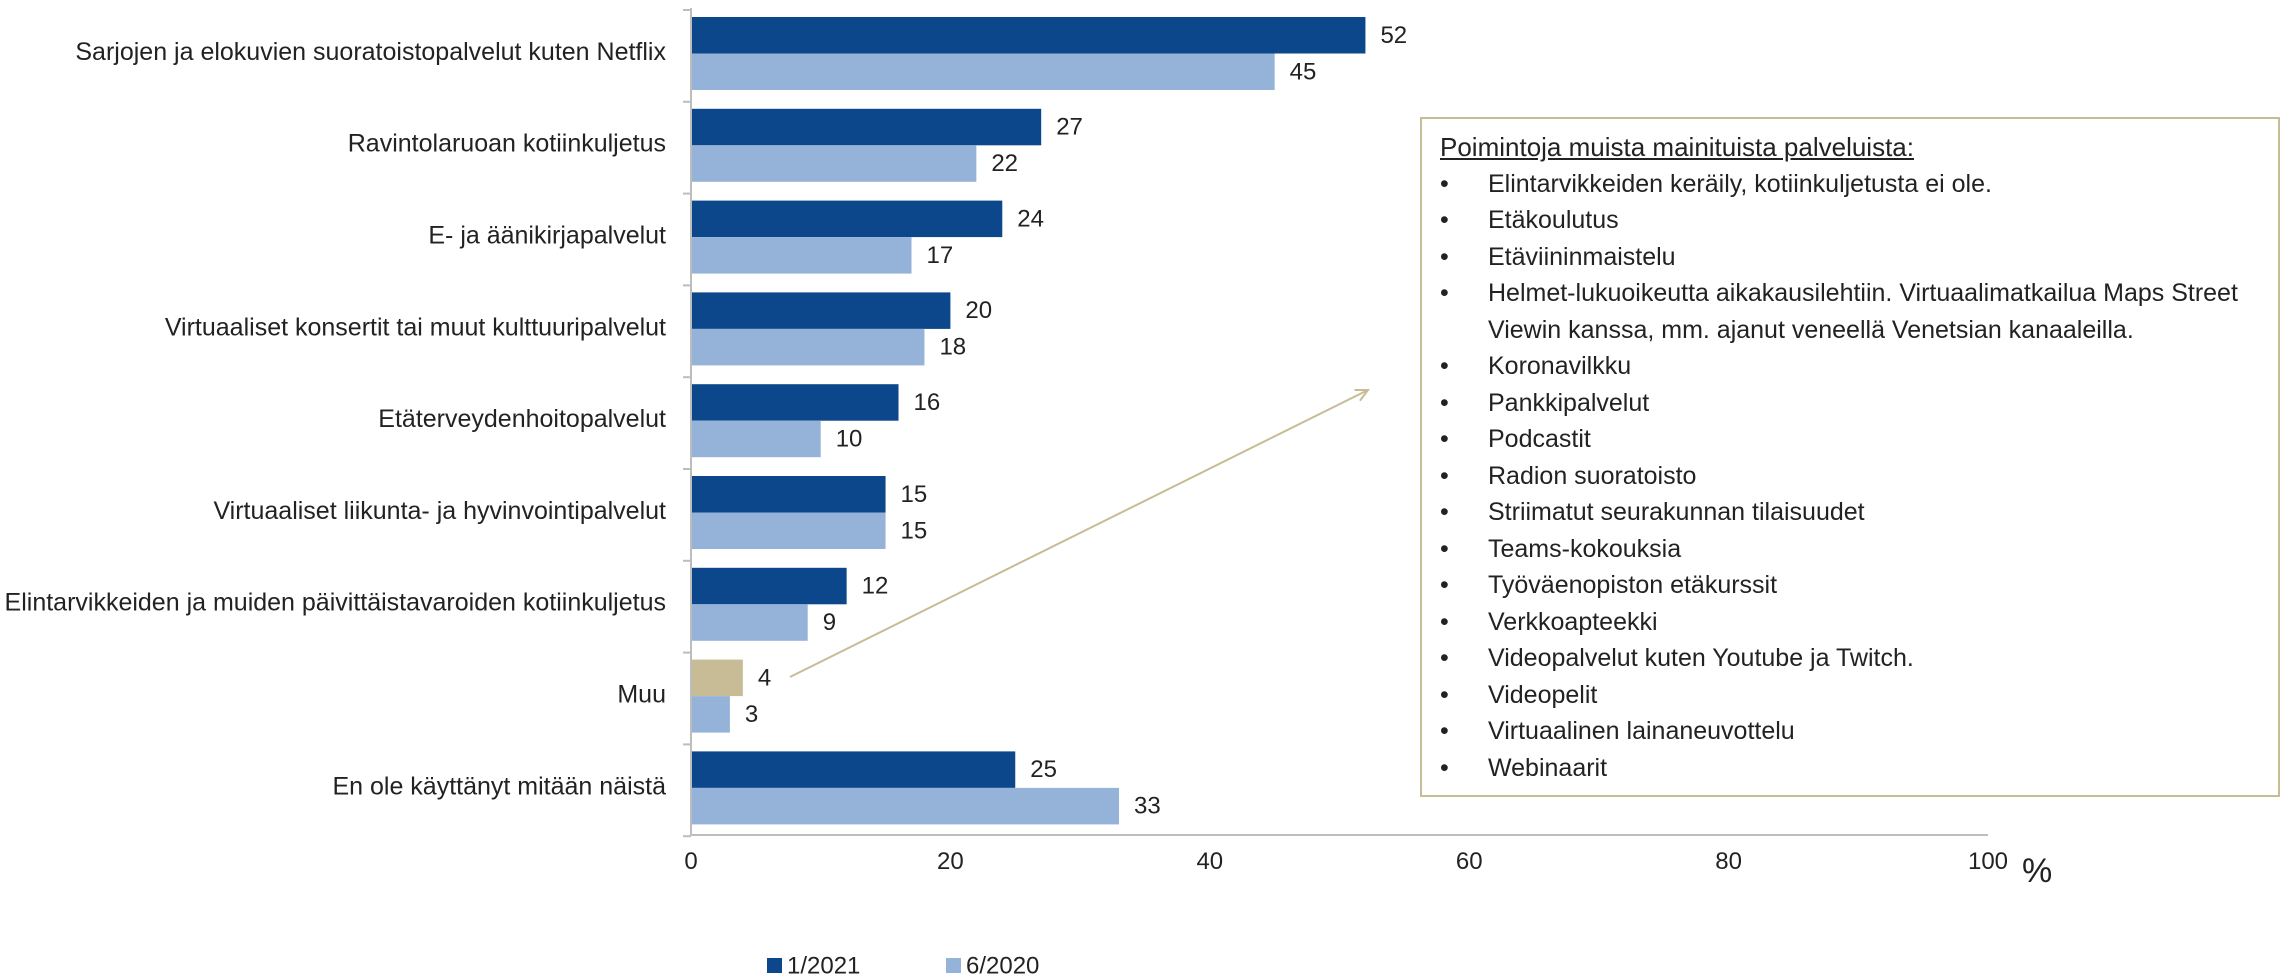 The height and width of the screenshot is (980, 2284). Describe the element at coordinates (927, 402) in the screenshot. I see `value-label: 16` at that location.